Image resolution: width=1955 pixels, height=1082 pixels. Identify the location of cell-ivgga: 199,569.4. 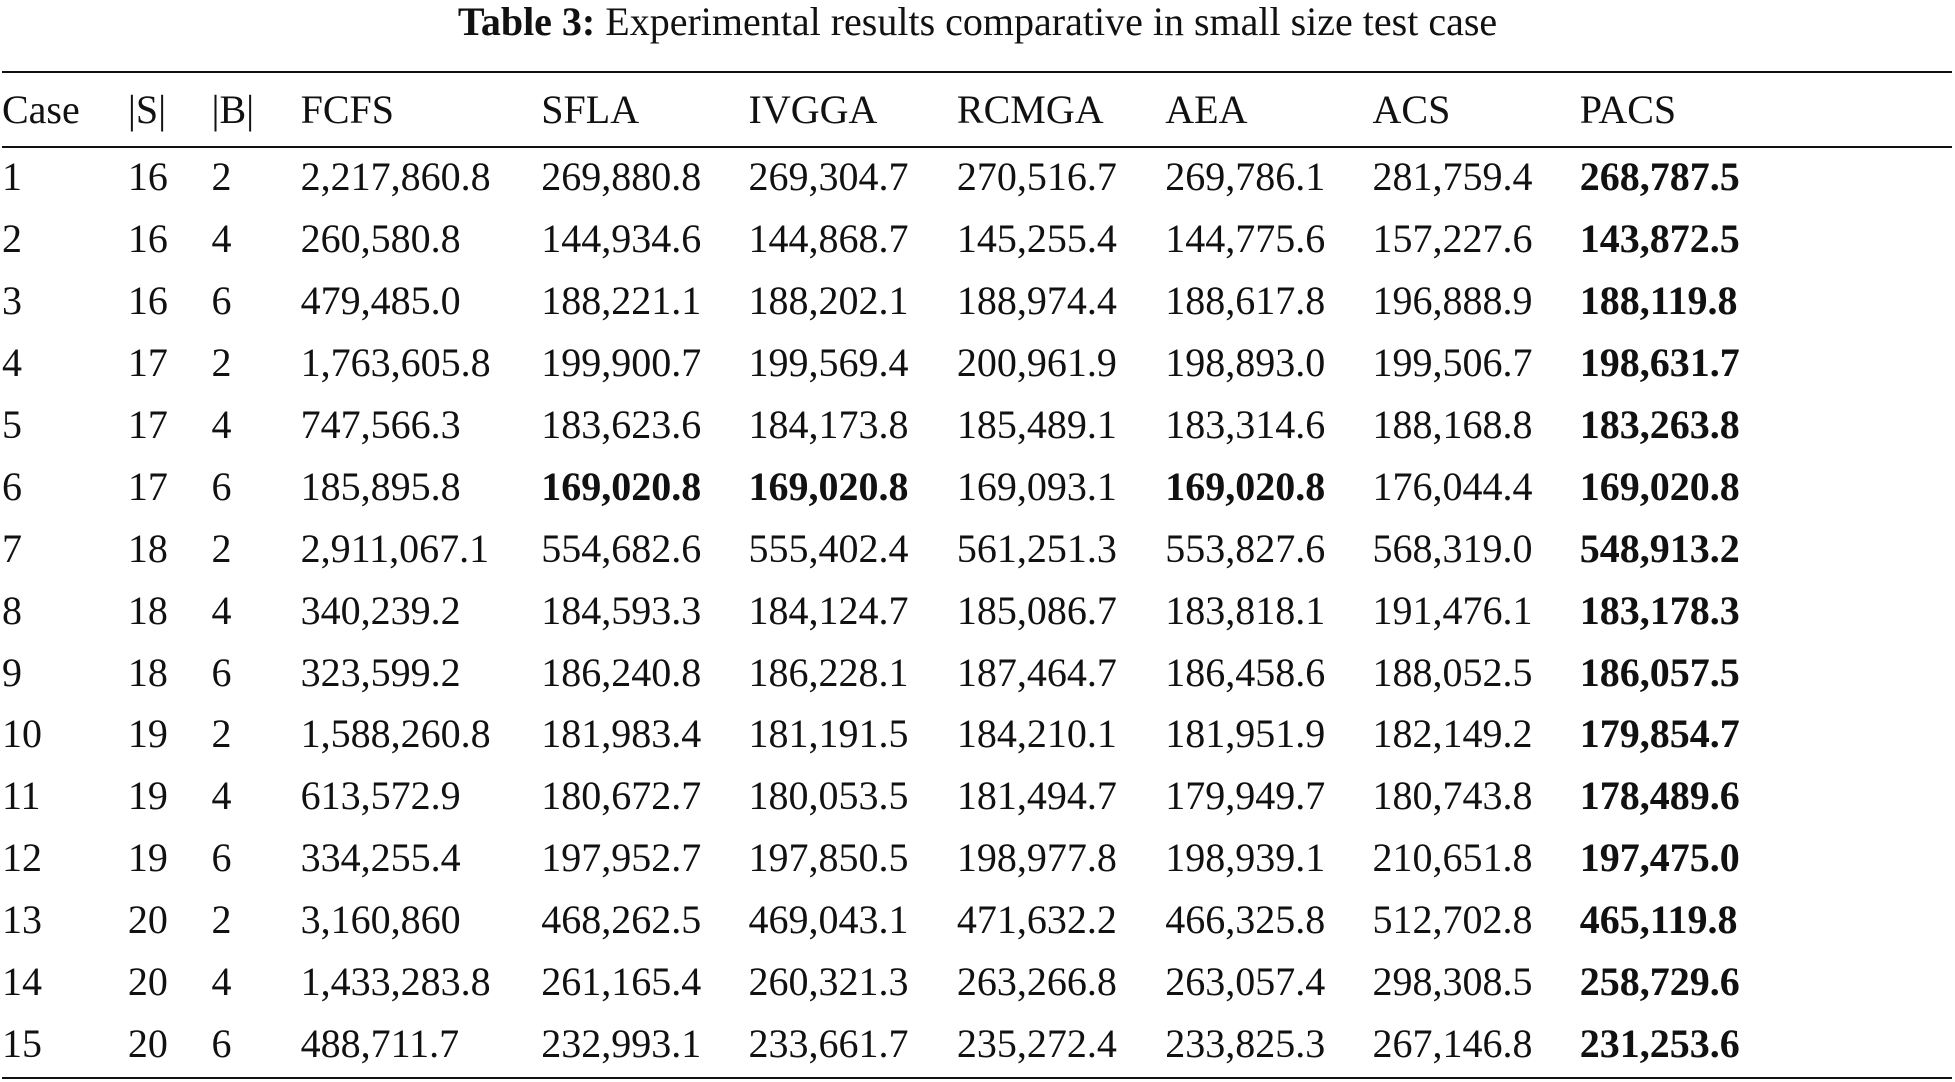
(828, 363).